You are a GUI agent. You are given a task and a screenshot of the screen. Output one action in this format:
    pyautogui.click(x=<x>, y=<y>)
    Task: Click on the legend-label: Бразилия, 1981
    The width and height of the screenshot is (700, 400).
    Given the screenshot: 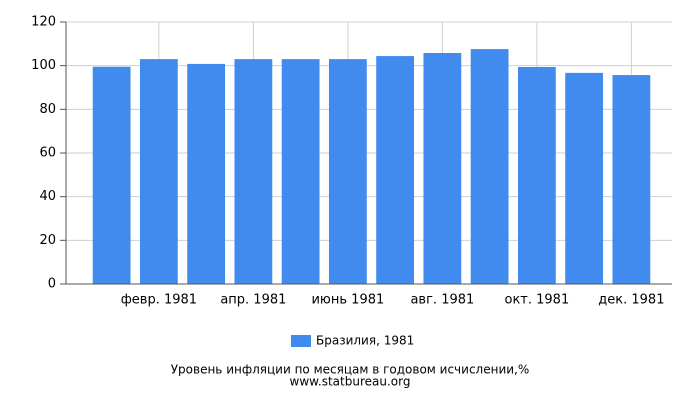 What is the action you would take?
    pyautogui.click(x=365, y=341)
    